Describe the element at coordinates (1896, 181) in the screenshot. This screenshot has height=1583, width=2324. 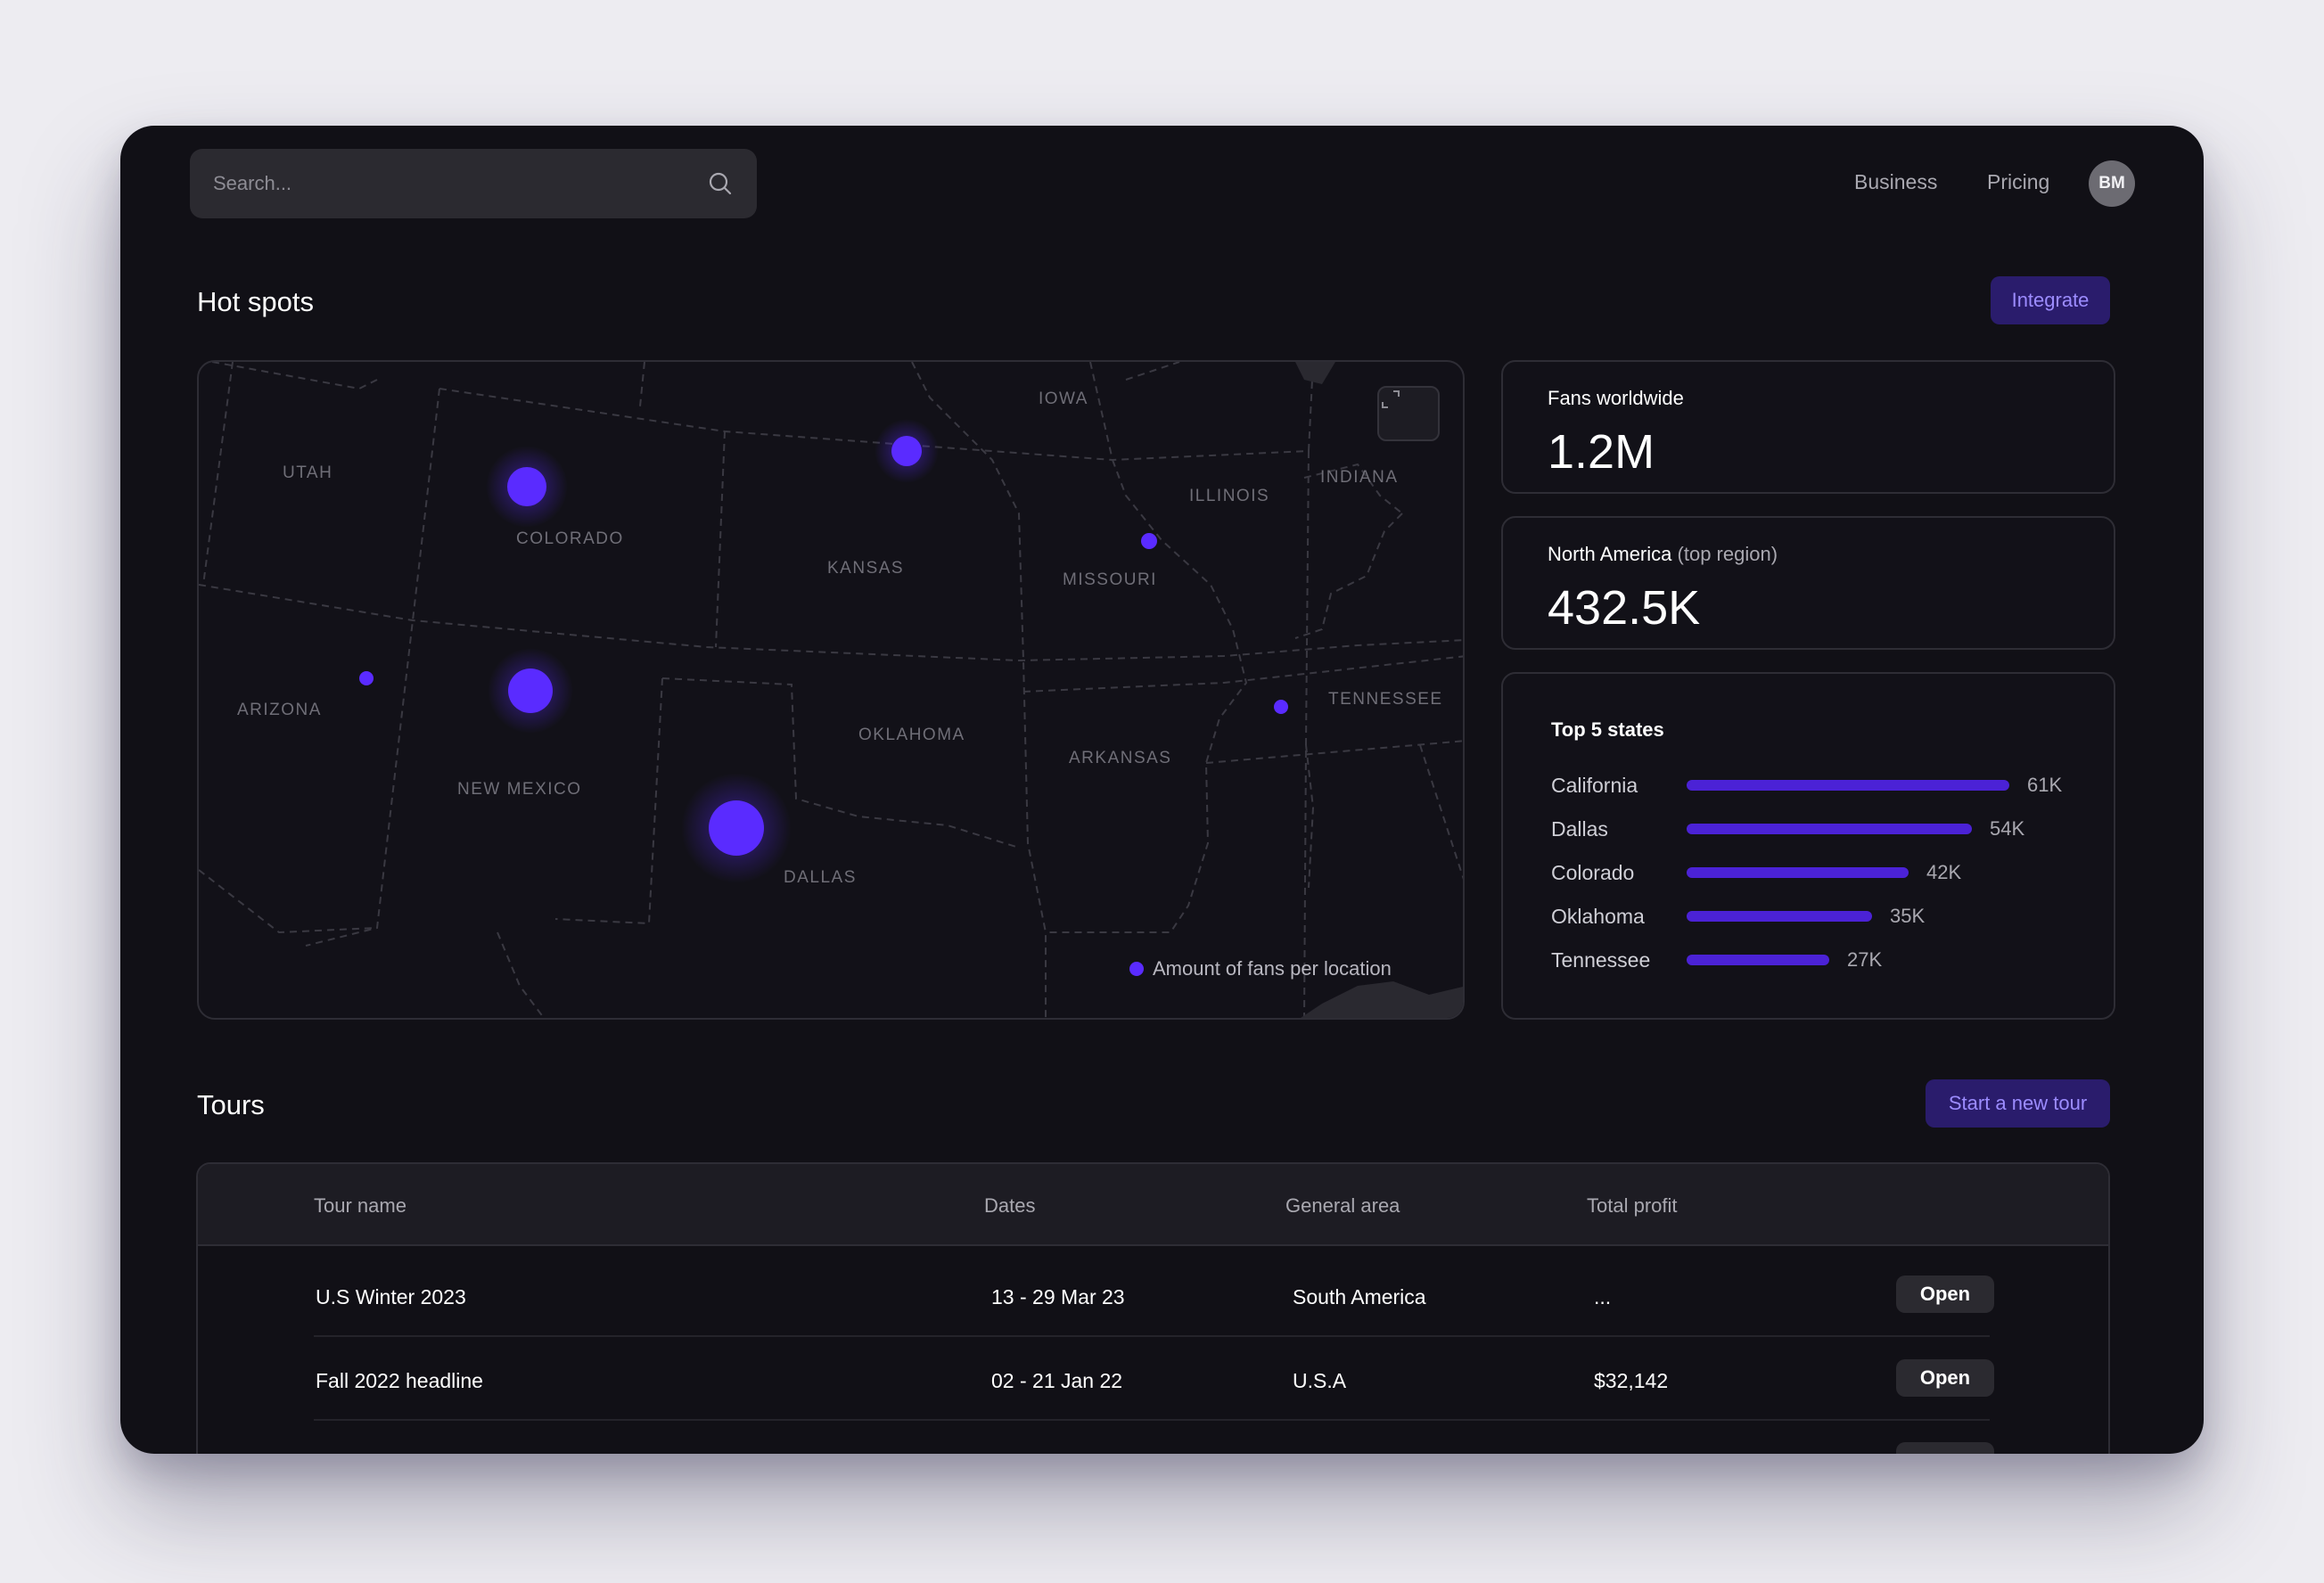
I see `nav-business-link: Business` at that location.